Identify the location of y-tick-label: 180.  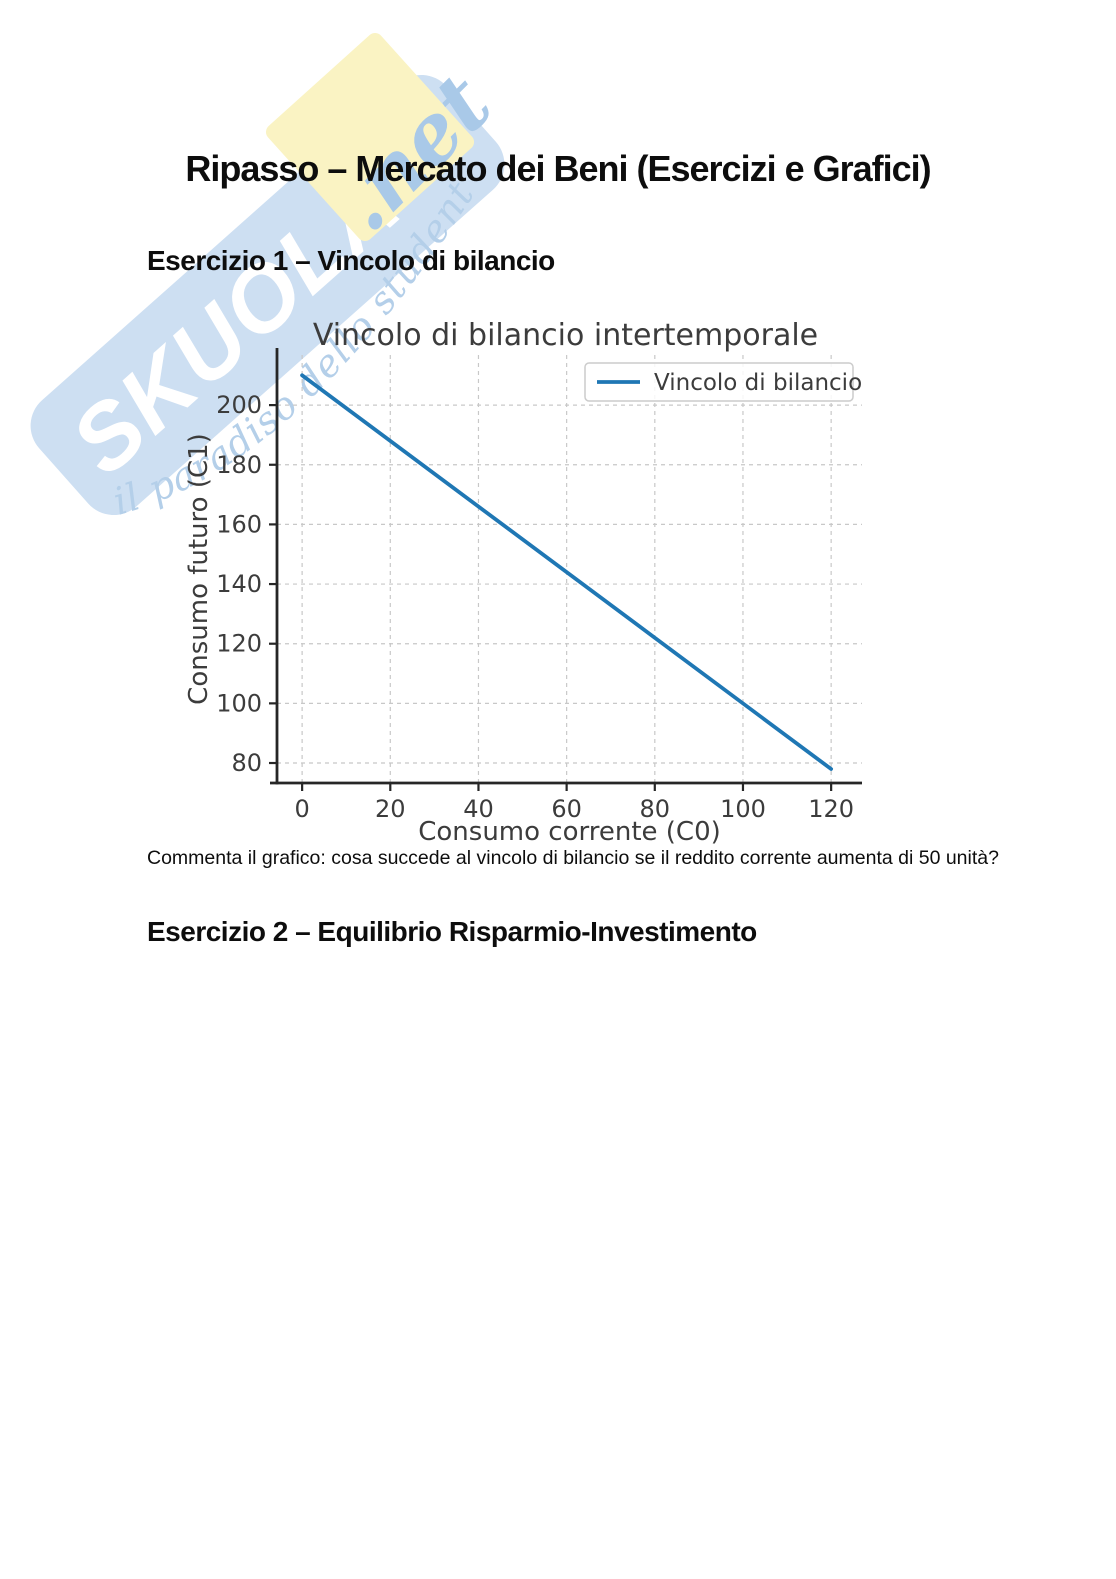
(239, 465).